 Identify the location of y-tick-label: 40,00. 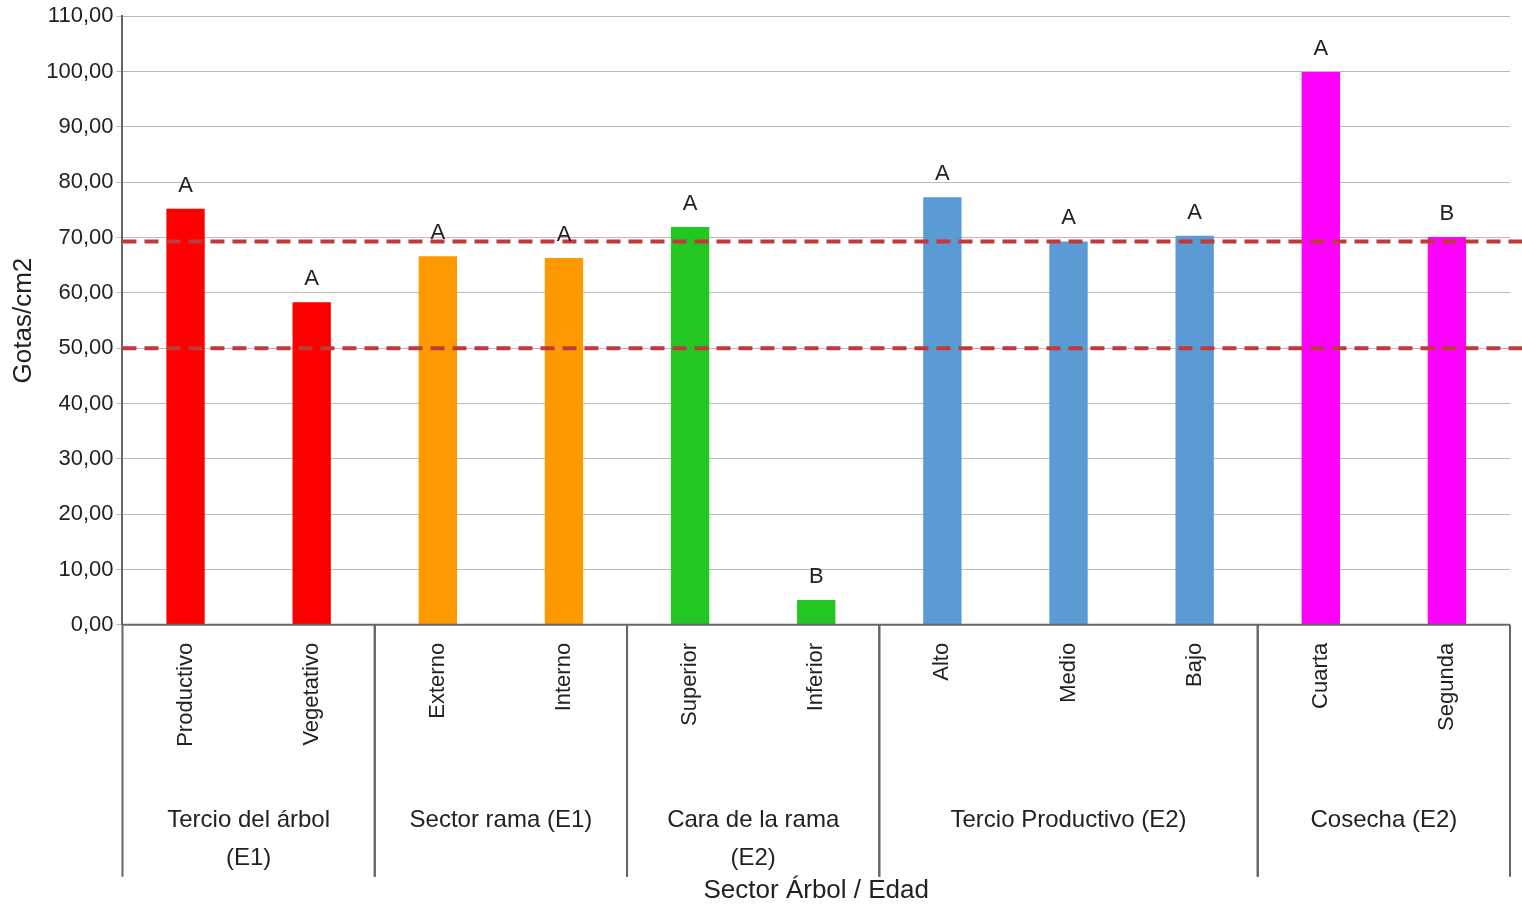
(86, 402).